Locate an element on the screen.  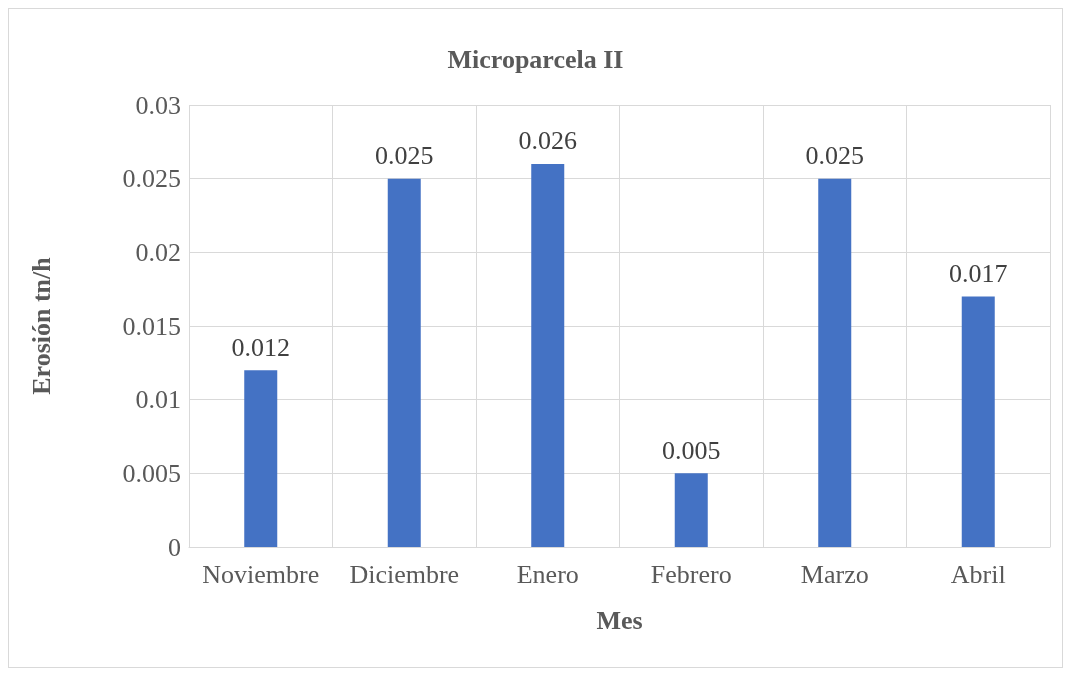
x-tick-label: Noviembre is located at coordinates (261, 574).